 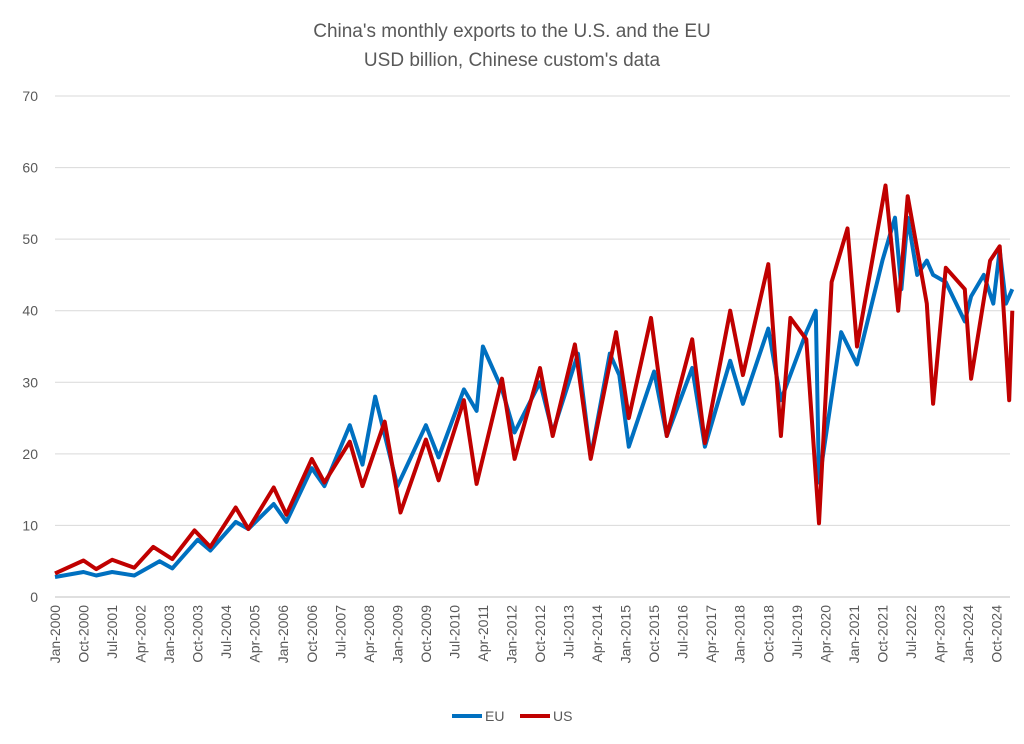 What do you see at coordinates (340, 632) in the screenshot?
I see `x-tick-label: Jul-2007` at bounding box center [340, 632].